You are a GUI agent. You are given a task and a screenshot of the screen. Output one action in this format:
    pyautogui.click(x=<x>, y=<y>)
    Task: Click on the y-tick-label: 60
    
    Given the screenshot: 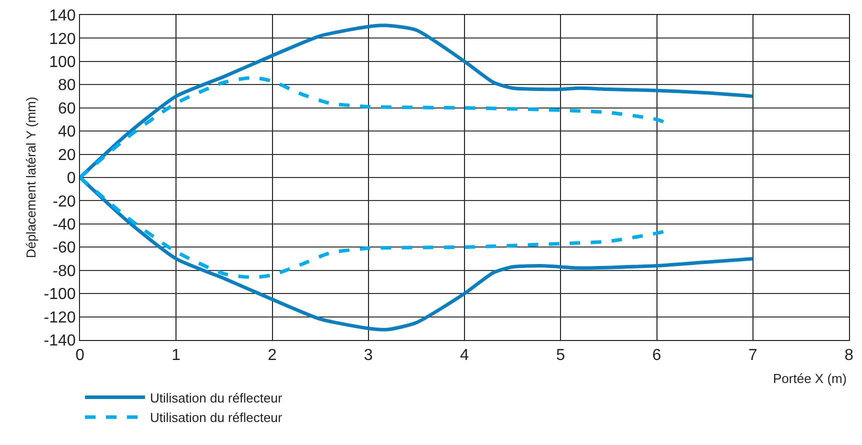 What is the action you would take?
    pyautogui.click(x=67, y=109)
    